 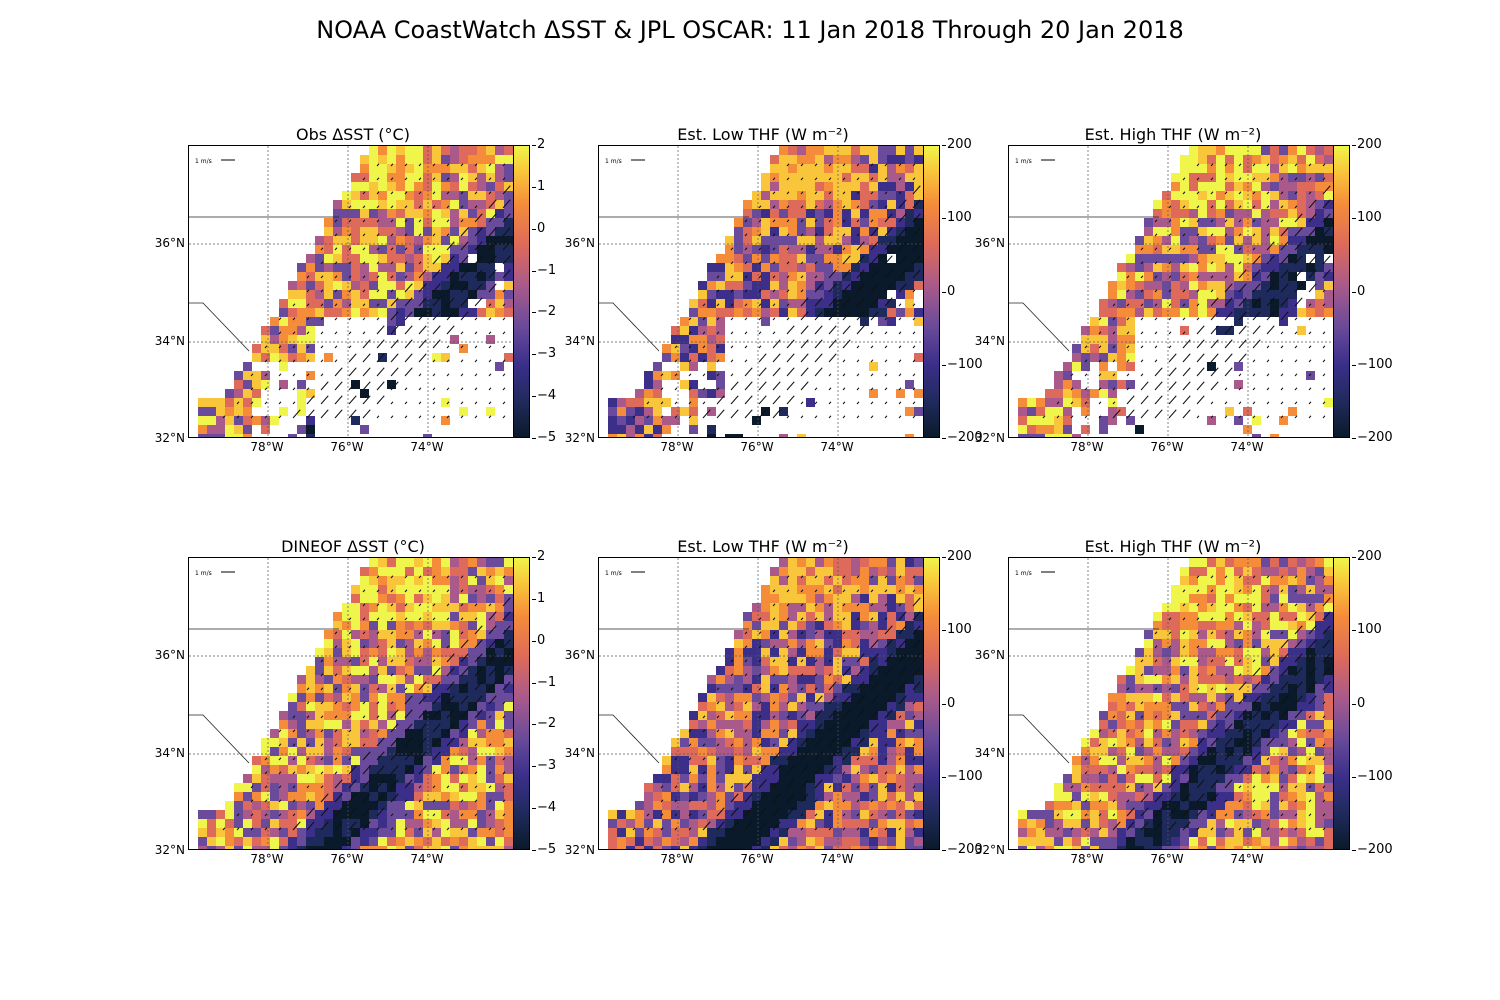 I want to click on panel-title: DINEOF ΔSST (°C), so click(x=353, y=546).